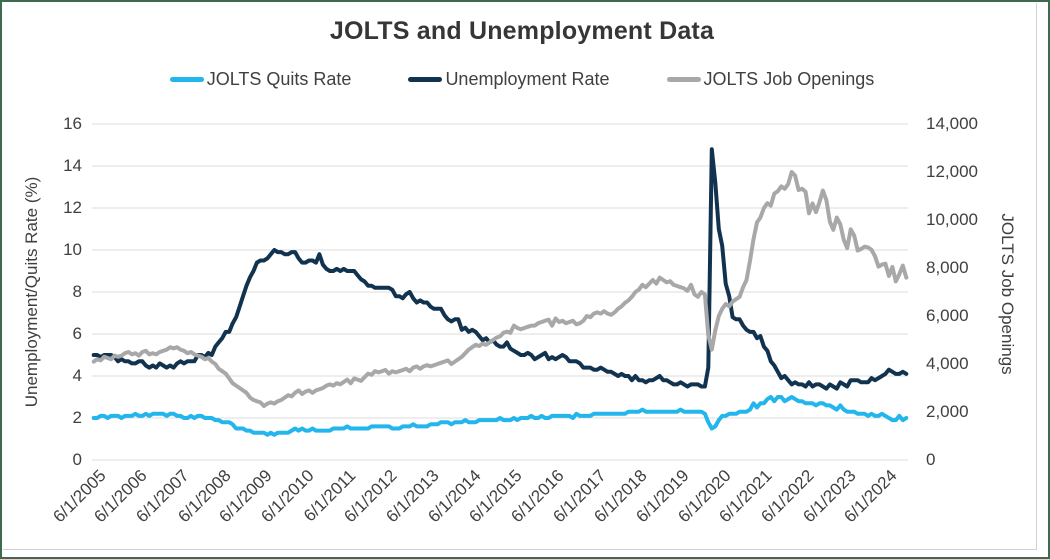 This screenshot has width=1050, height=559. What do you see at coordinates (952, 219) in the screenshot?
I see `right-axis-tick: 10,000` at bounding box center [952, 219].